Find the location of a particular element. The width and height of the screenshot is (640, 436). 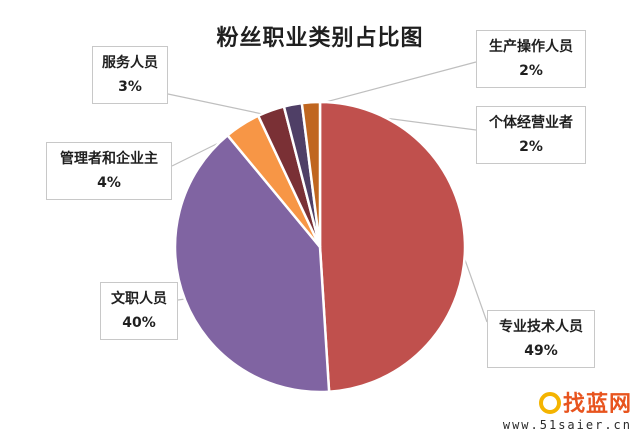

data-label-4-pct: 2% is located at coordinates (531, 71).